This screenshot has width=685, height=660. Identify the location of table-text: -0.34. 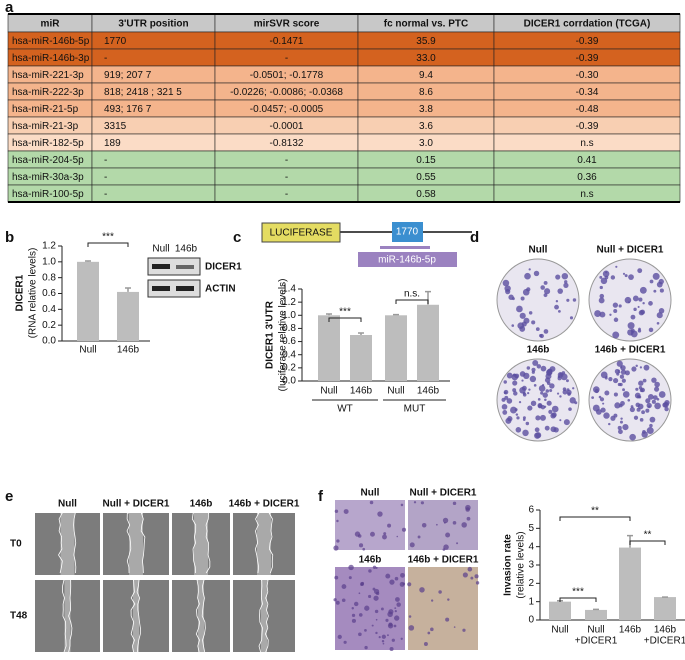
(587, 92).